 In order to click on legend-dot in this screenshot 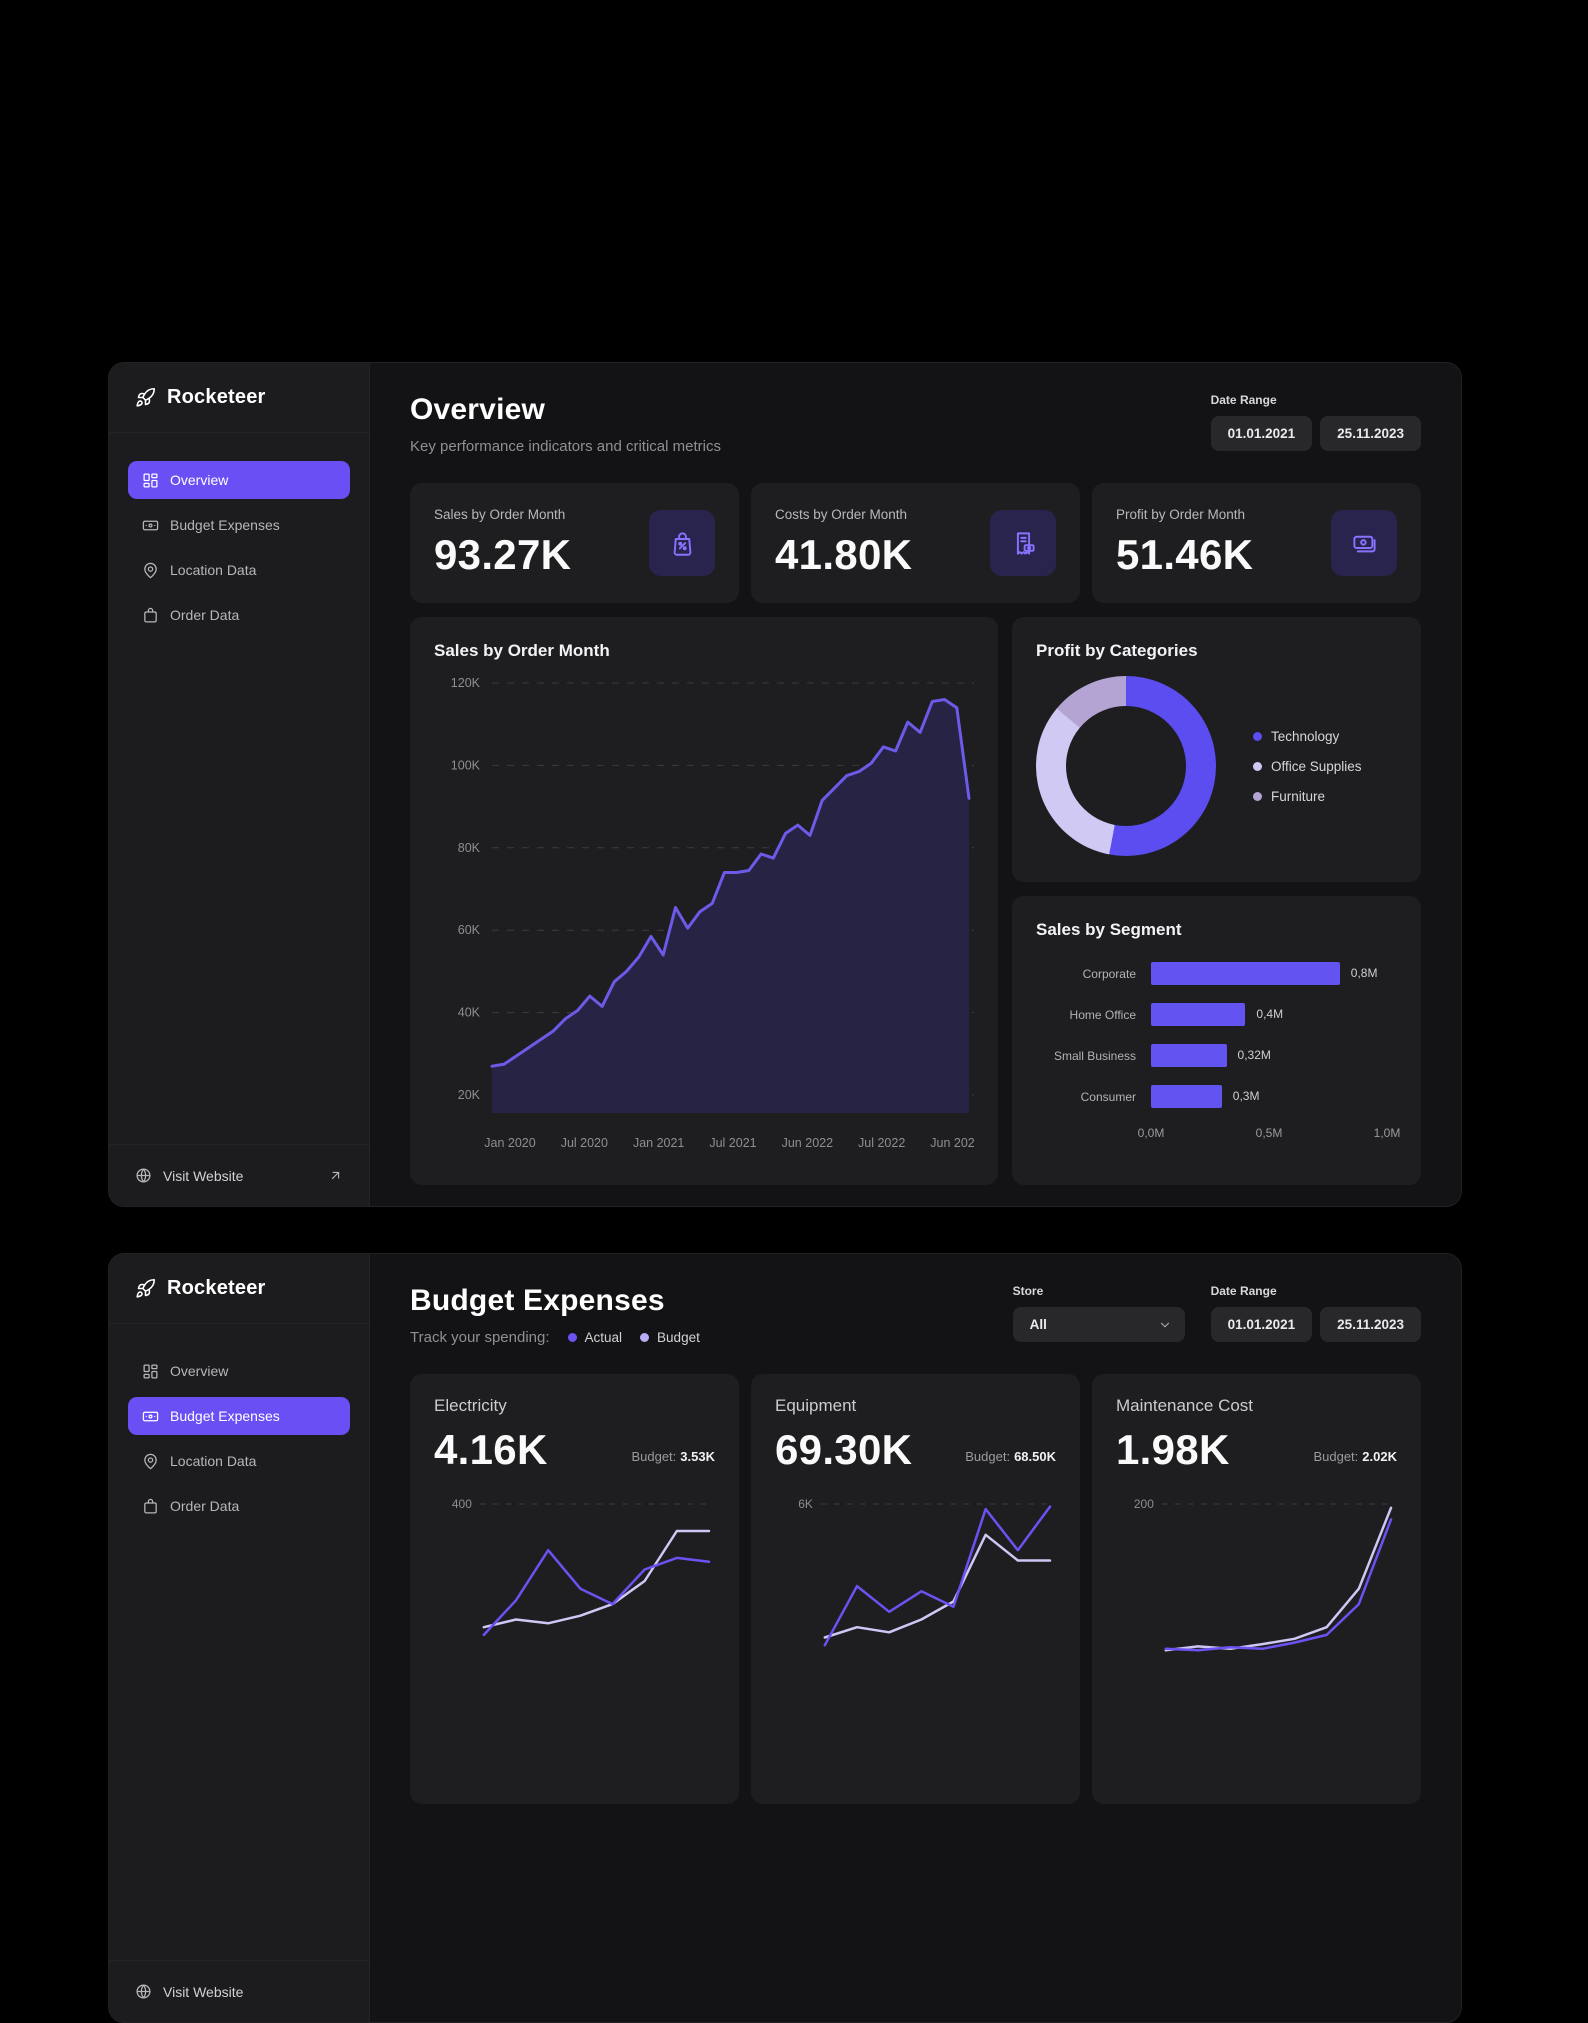, I will do `click(1257, 796)`.